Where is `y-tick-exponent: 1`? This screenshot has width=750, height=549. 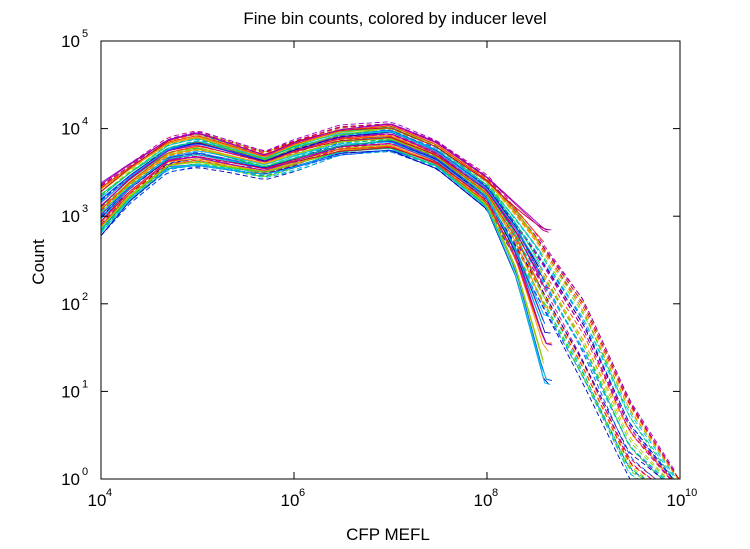
y-tick-exponent: 1 is located at coordinates (85, 384).